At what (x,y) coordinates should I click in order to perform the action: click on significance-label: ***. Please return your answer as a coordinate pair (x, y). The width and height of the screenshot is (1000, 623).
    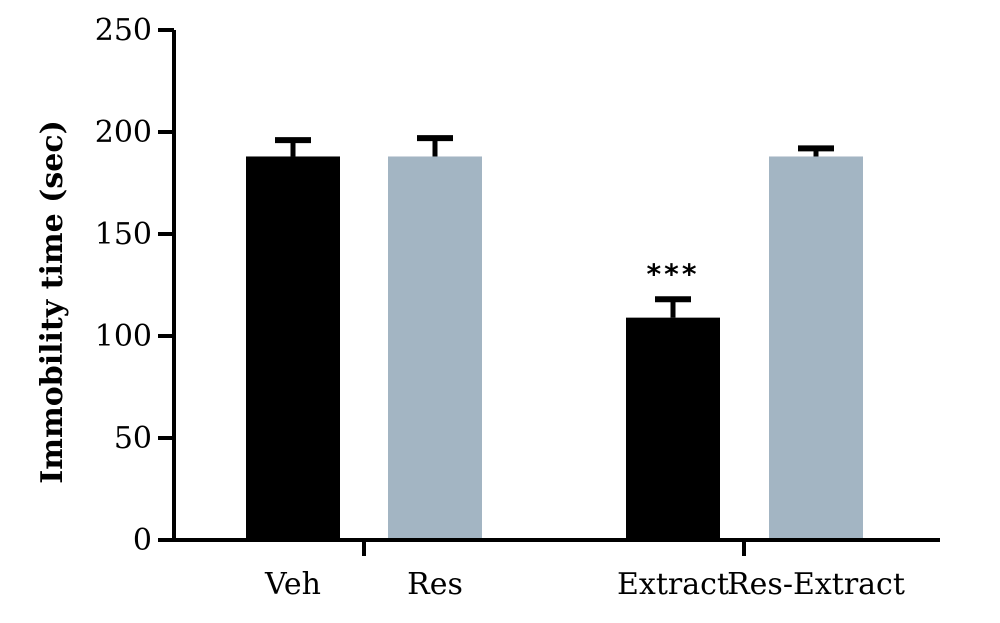
    Looking at the image, I should click on (673, 273).